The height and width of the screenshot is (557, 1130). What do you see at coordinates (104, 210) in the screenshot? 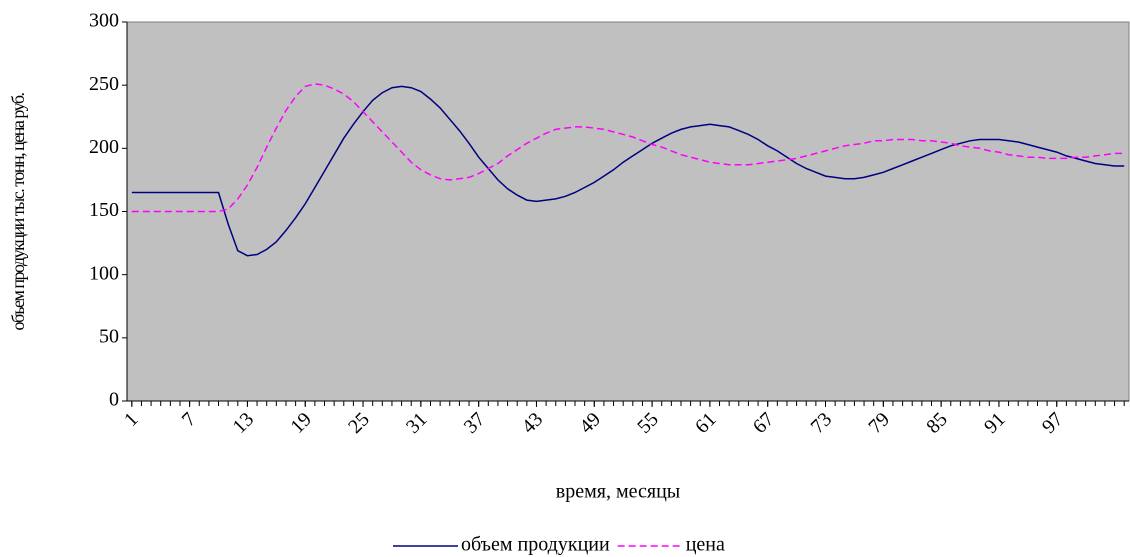
I see `y-tick-label: 150` at bounding box center [104, 210].